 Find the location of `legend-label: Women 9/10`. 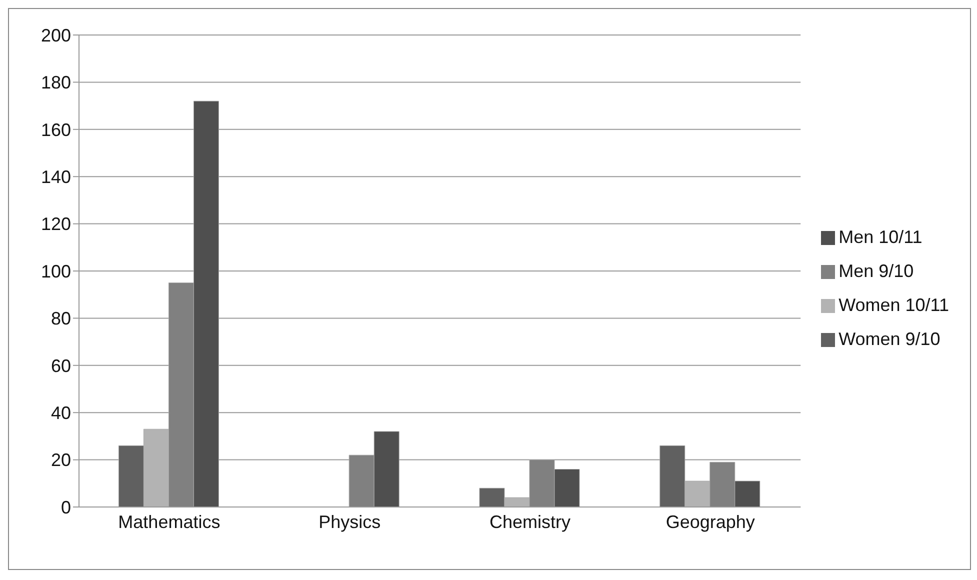

legend-label: Women 9/10 is located at coordinates (889, 339).